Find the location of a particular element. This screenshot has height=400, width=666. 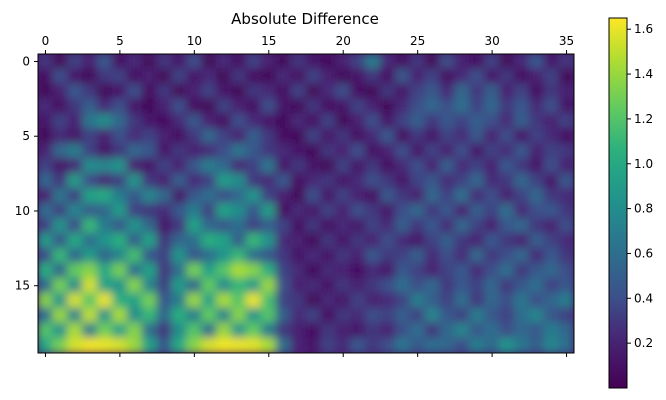

colorbar-tick-label: 0.6 is located at coordinates (643, 253).